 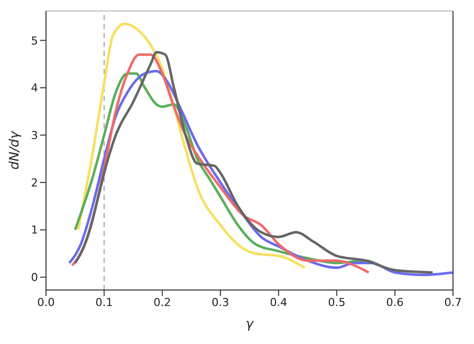 What do you see at coordinates (34, 277) in the screenshot?
I see `y-tick-label: 0` at bounding box center [34, 277].